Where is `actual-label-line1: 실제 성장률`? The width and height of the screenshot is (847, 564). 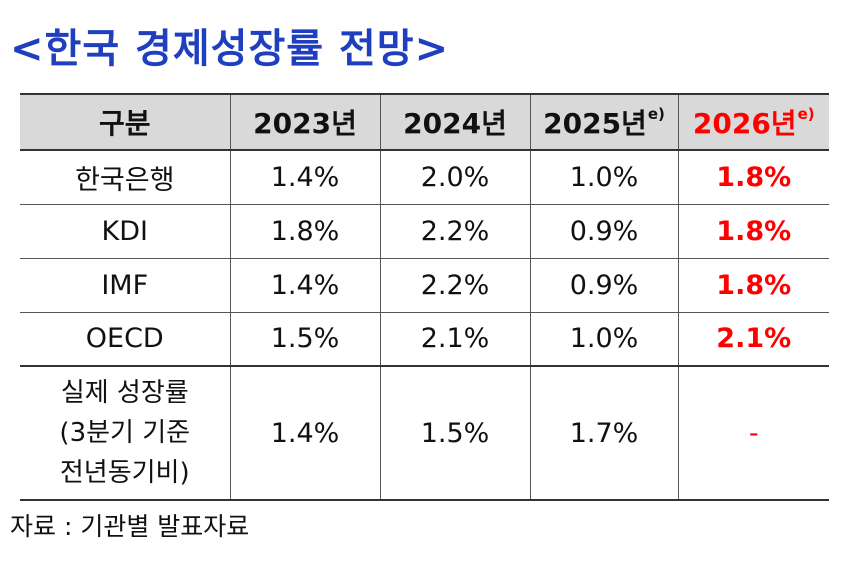 actual-label-line1: 실제 성장률 is located at coordinates (124, 393).